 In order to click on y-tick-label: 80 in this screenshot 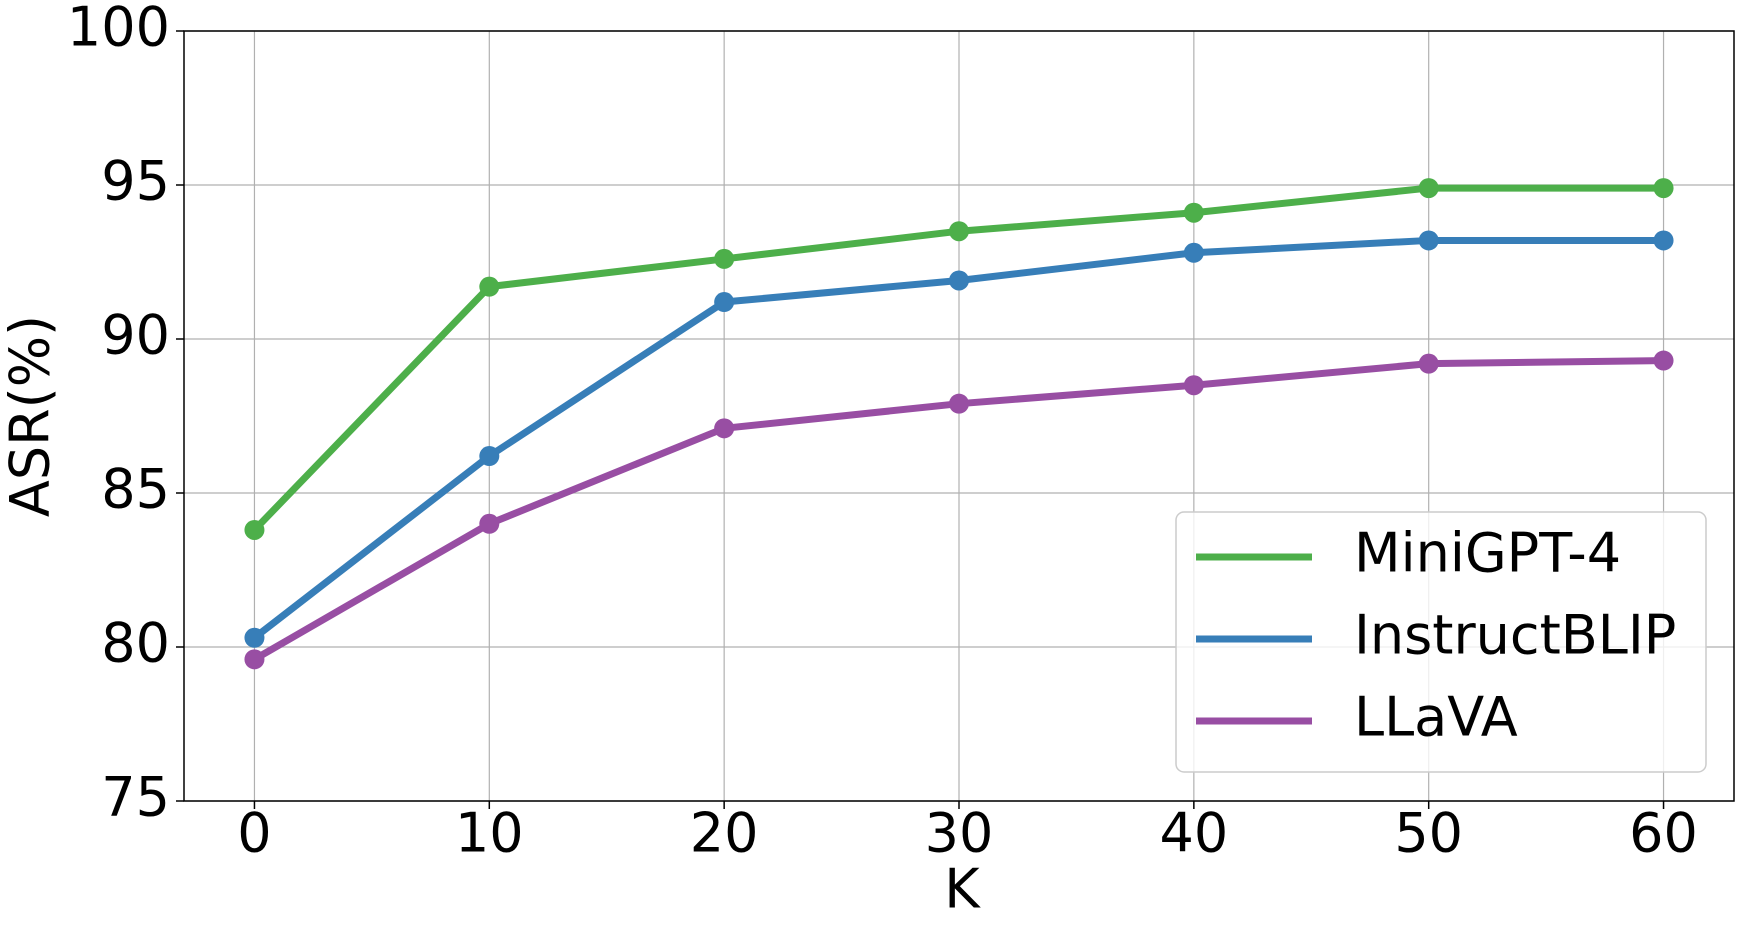, I will do `click(135, 643)`.